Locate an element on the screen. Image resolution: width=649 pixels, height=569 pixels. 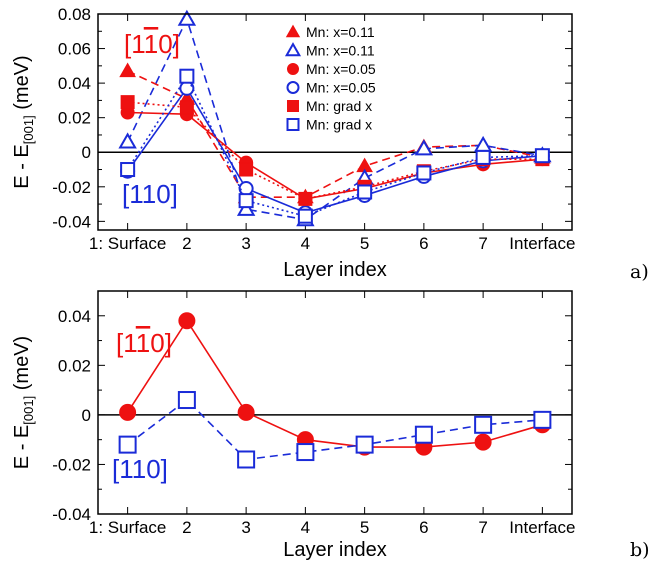
panel-a-xlabel: Layer index is located at coordinates (334, 270).